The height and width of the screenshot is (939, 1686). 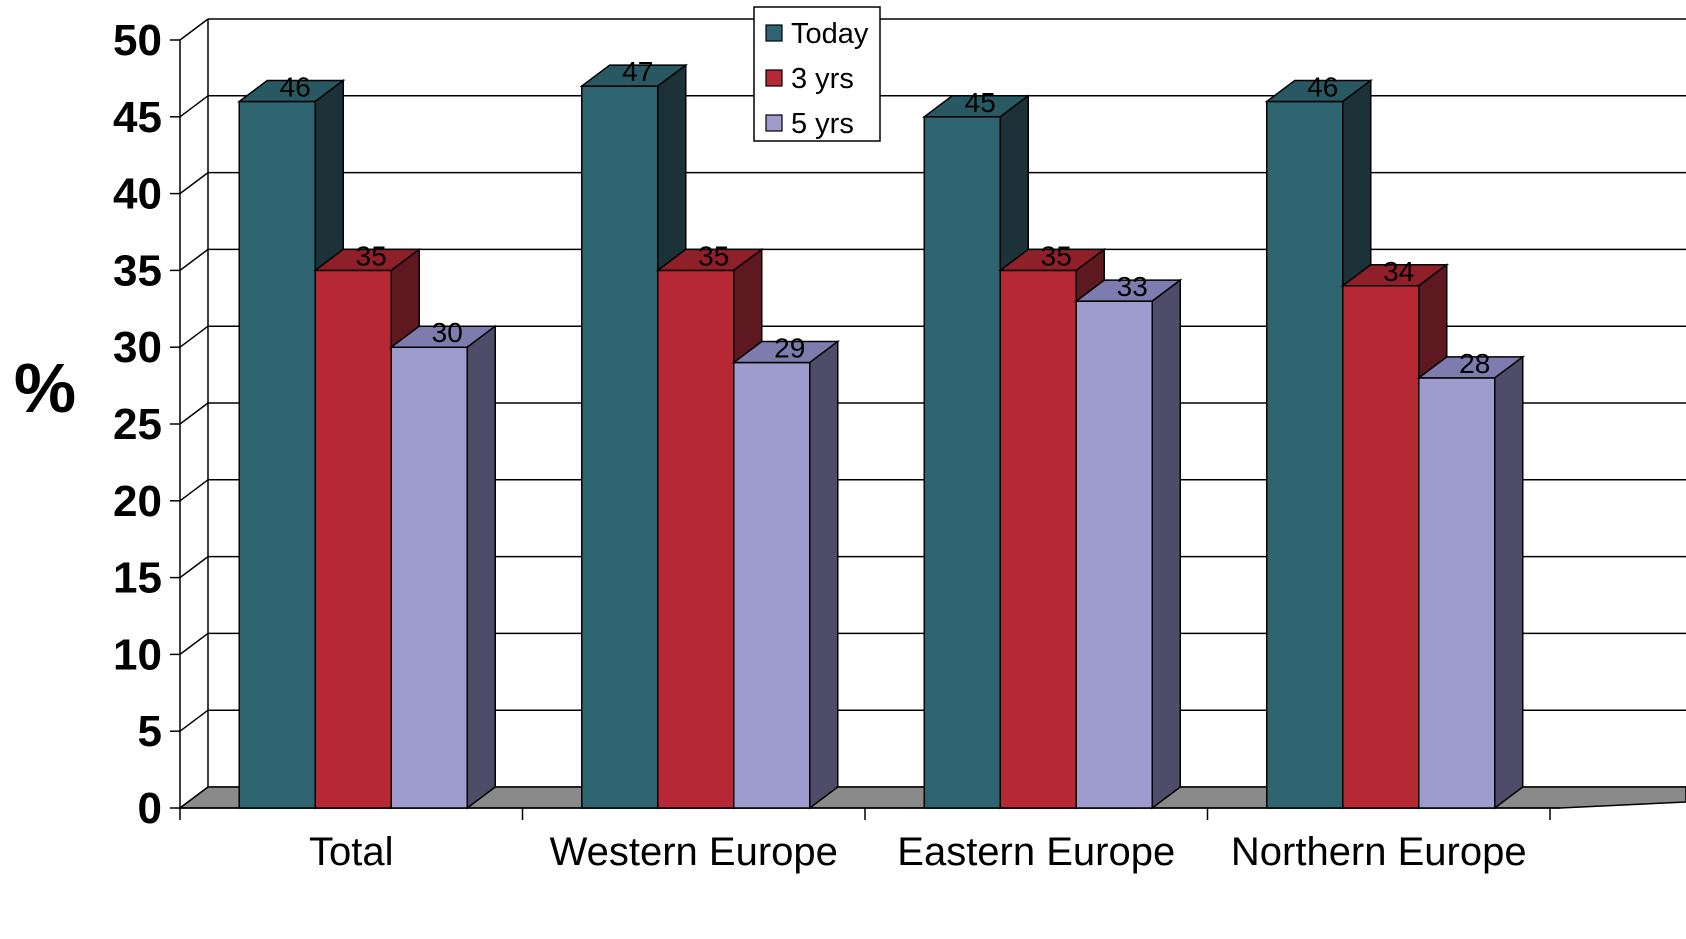 What do you see at coordinates (137, 501) in the screenshot?
I see `y-tick-label: 20` at bounding box center [137, 501].